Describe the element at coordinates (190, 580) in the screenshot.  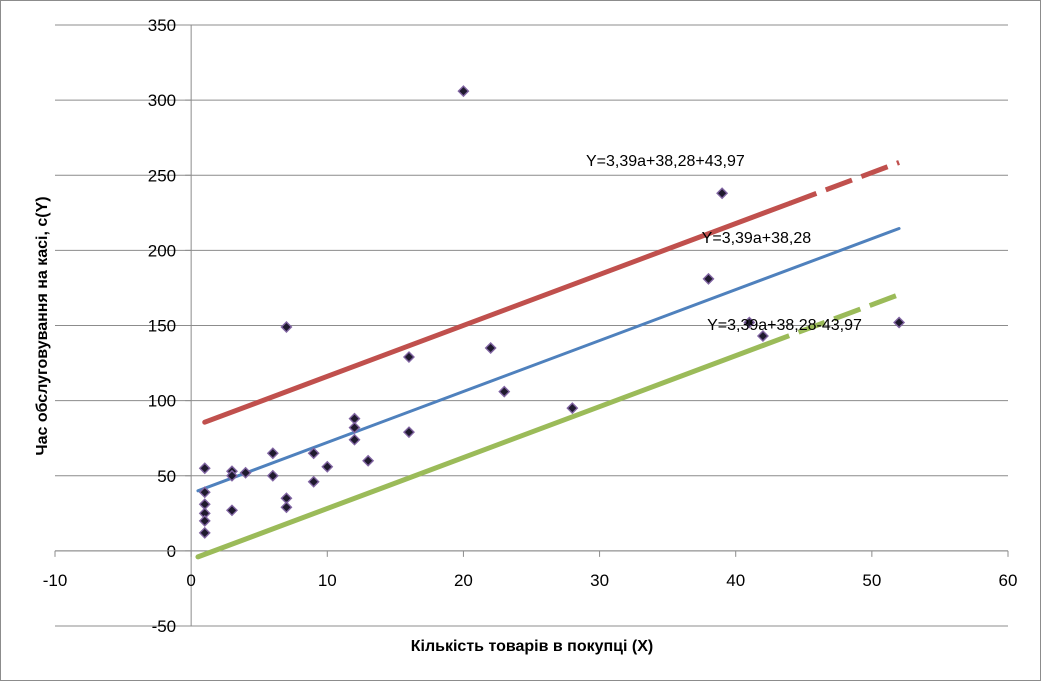
I see `x-tick-label-1: 0` at that location.